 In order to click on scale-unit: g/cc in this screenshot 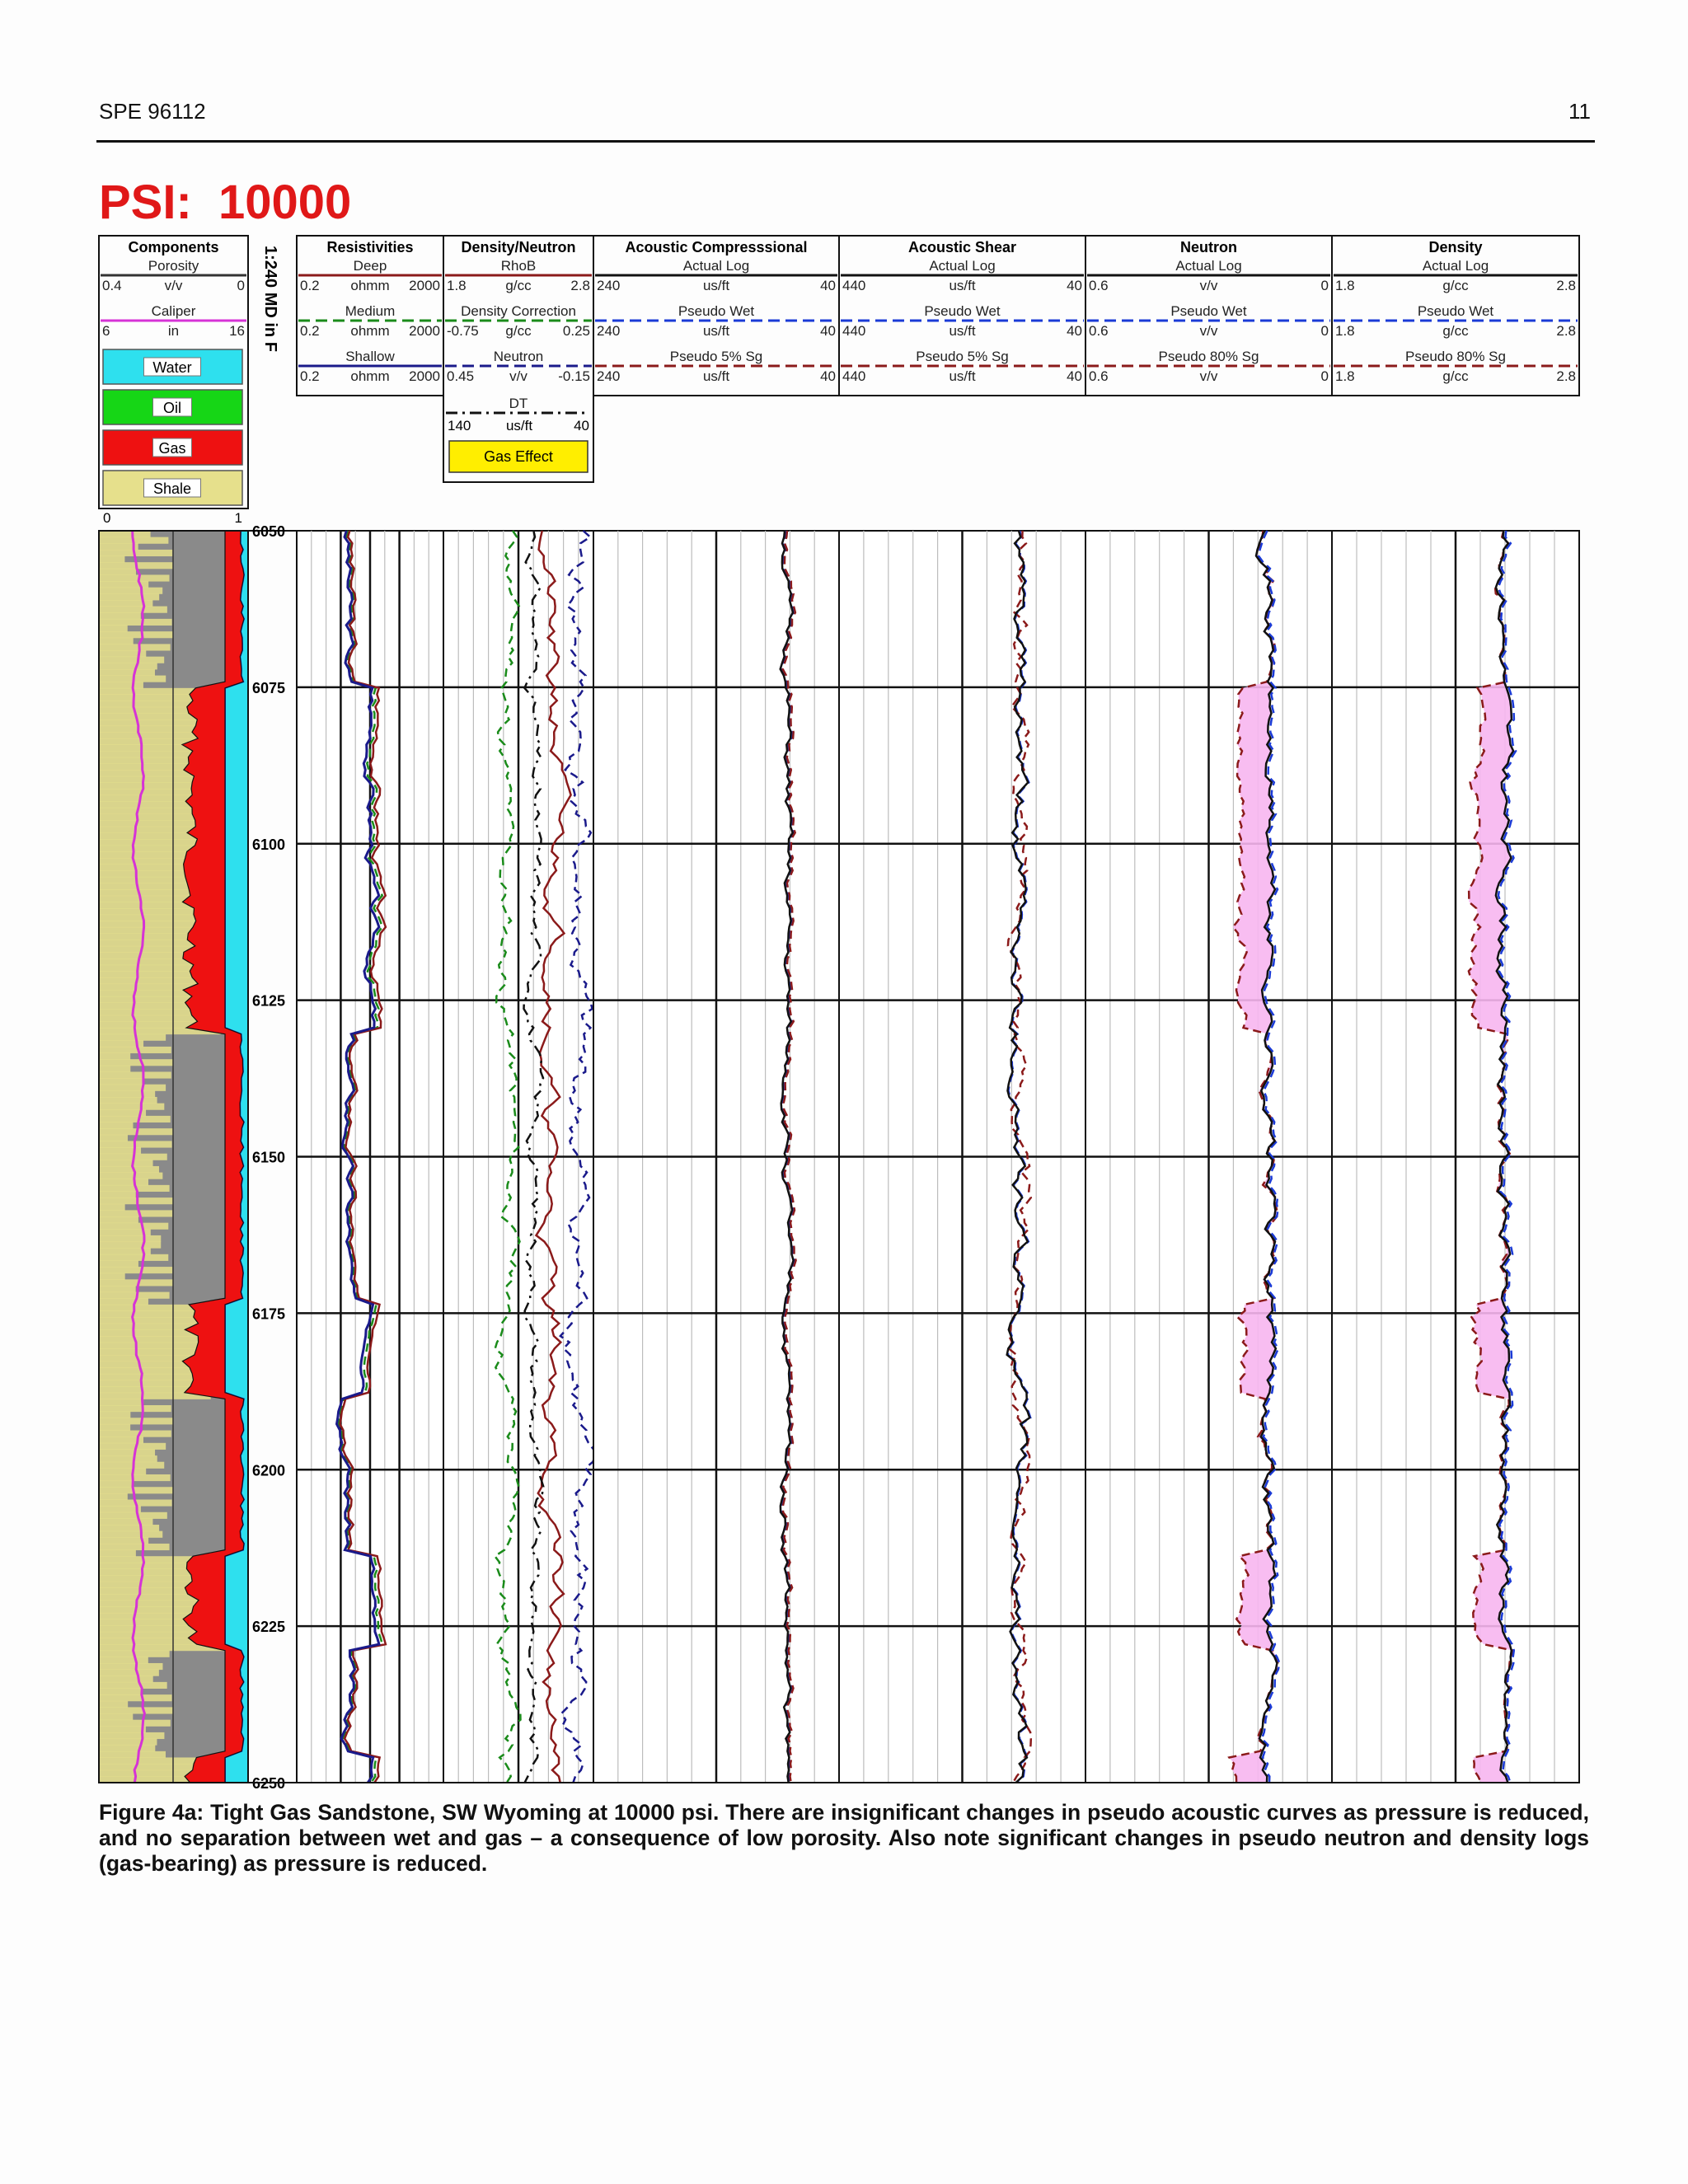, I will do `click(1455, 285)`.